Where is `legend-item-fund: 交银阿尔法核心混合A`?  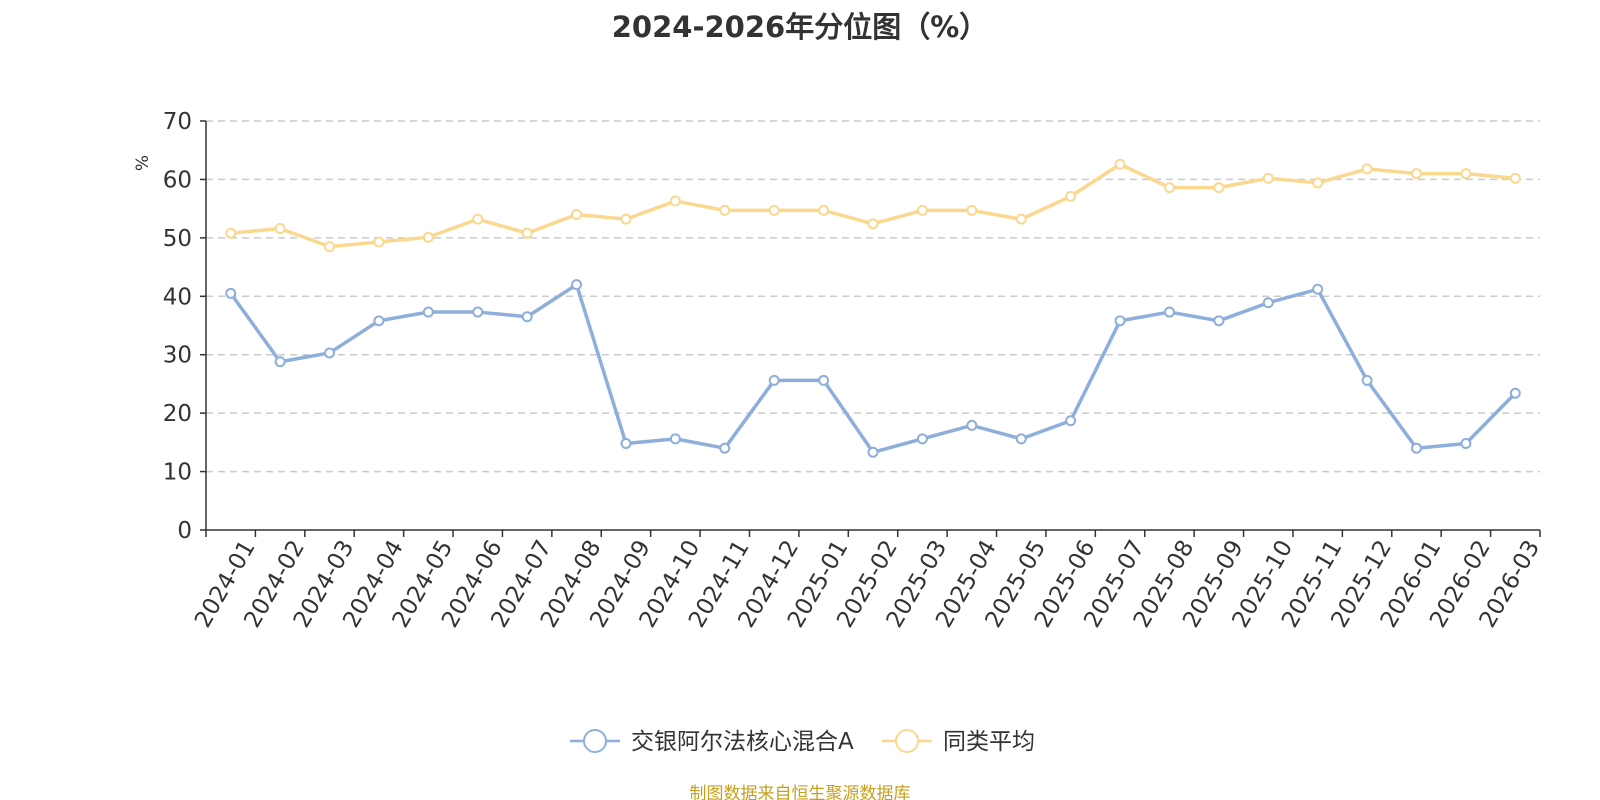 legend-item-fund: 交银阿尔法核心混合A is located at coordinates (712, 742).